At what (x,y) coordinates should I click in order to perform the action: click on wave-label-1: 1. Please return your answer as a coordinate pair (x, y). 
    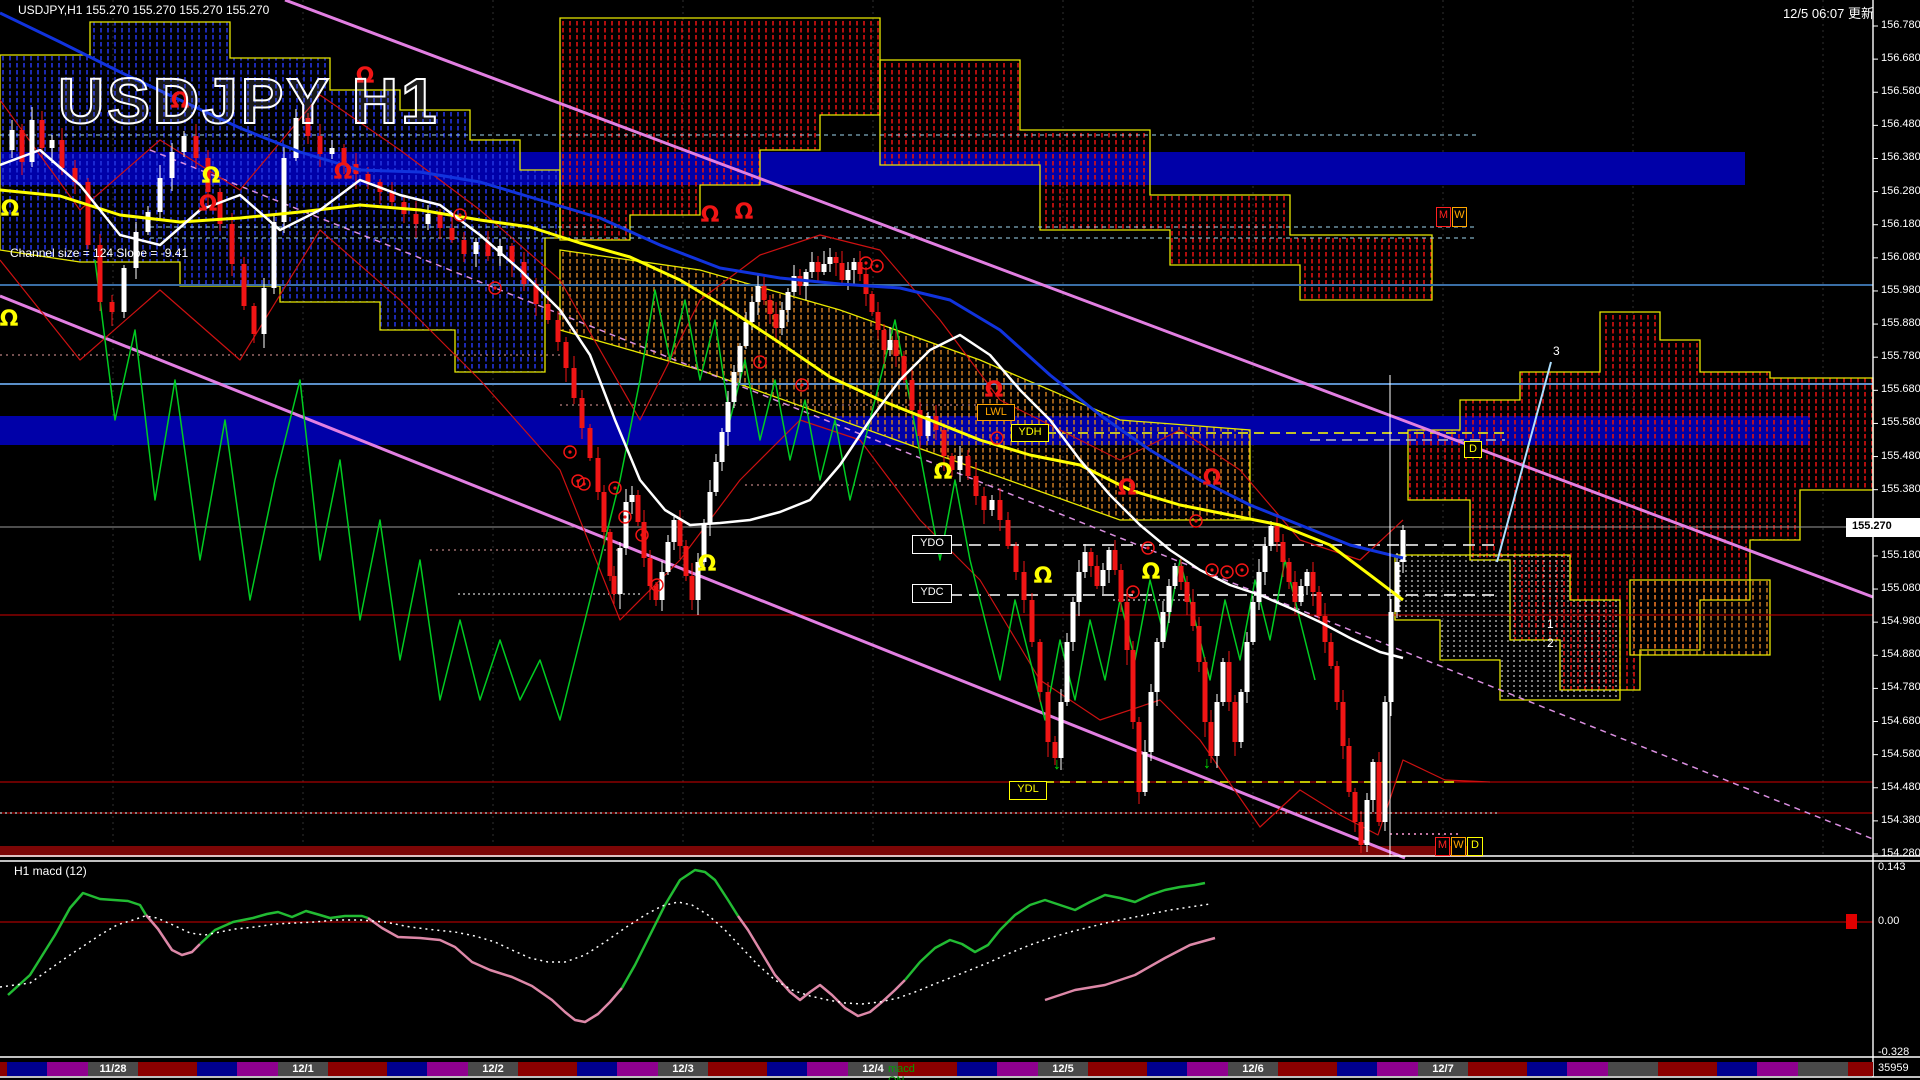
    Looking at the image, I should click on (1550, 624).